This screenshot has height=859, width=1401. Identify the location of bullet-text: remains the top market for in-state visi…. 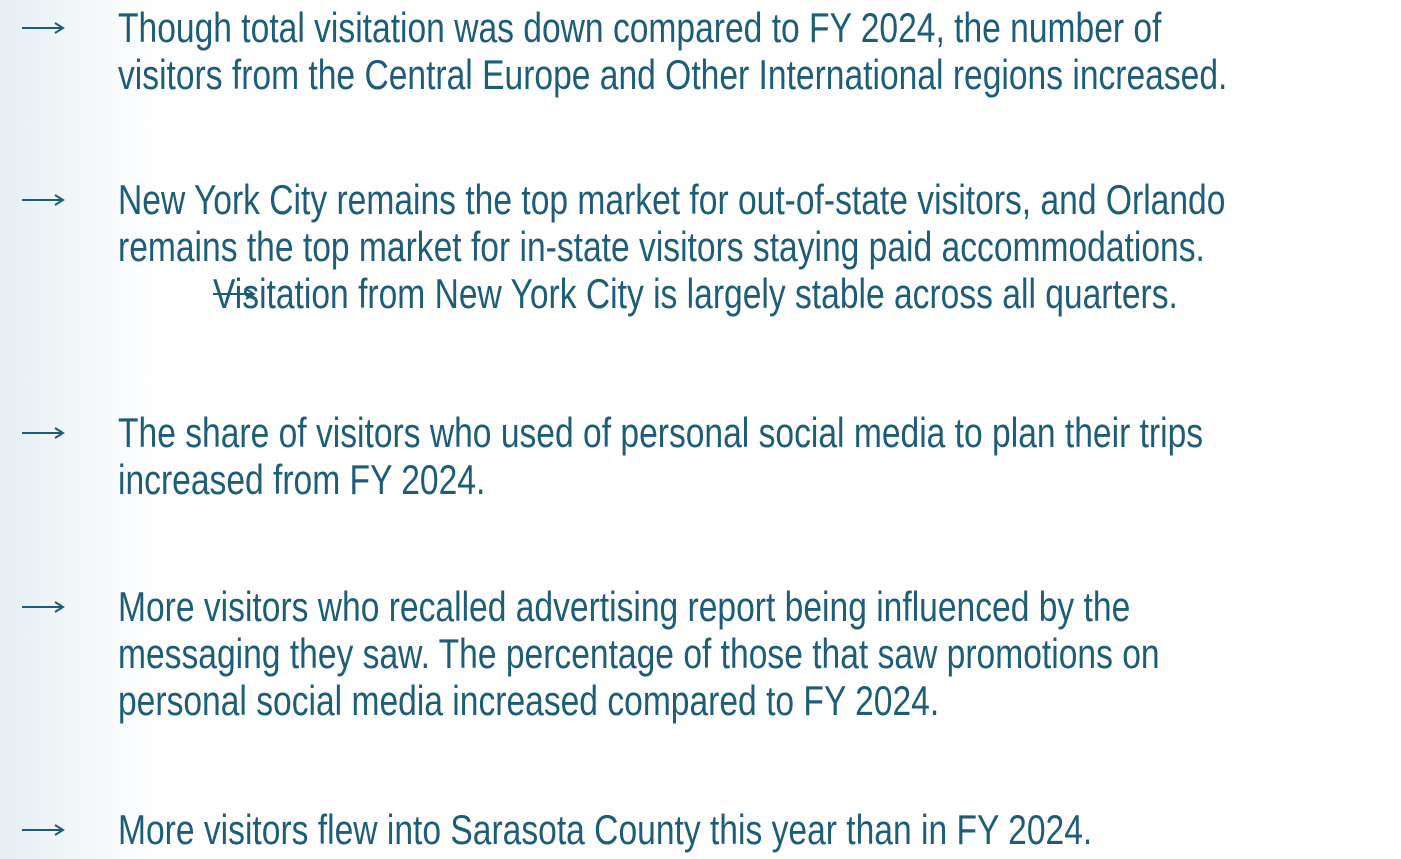
(661, 246).